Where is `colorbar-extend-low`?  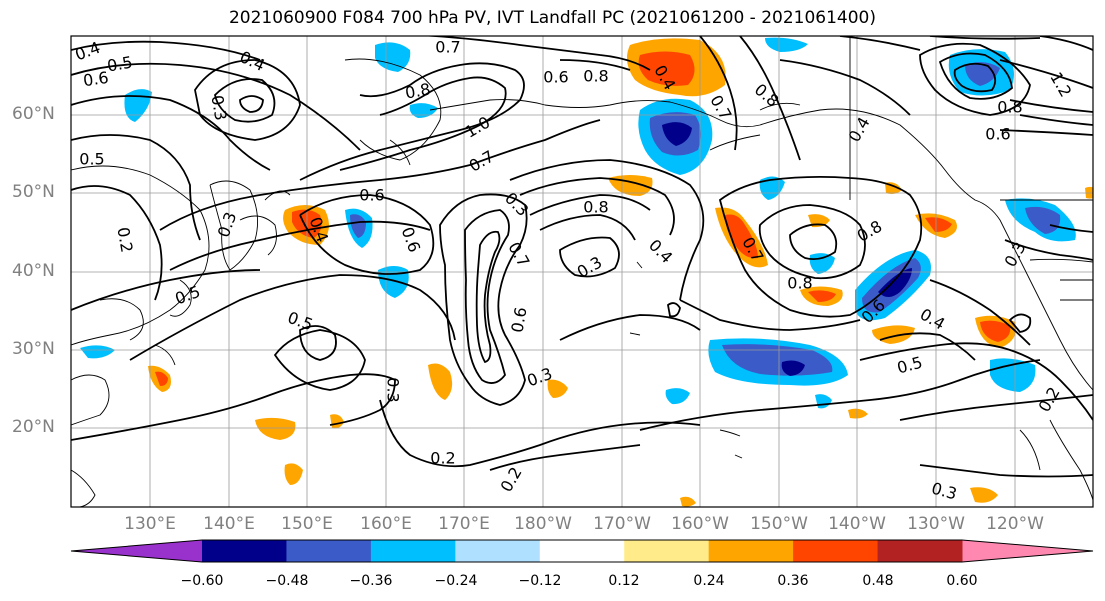
colorbar-extend-low is located at coordinates (136, 551).